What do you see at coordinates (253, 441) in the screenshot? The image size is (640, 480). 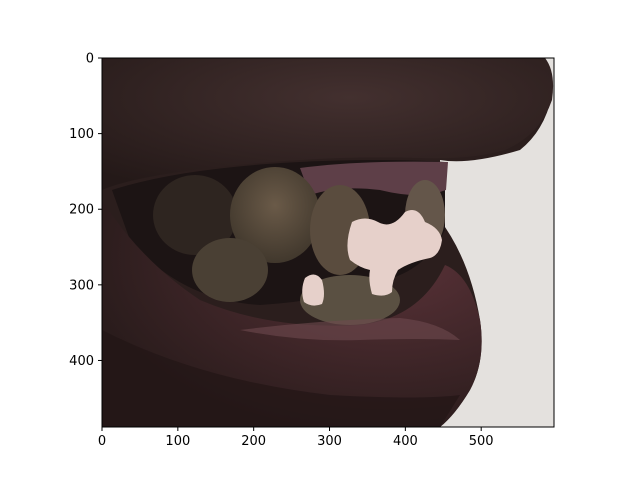 I see `x-tick-label: 200` at bounding box center [253, 441].